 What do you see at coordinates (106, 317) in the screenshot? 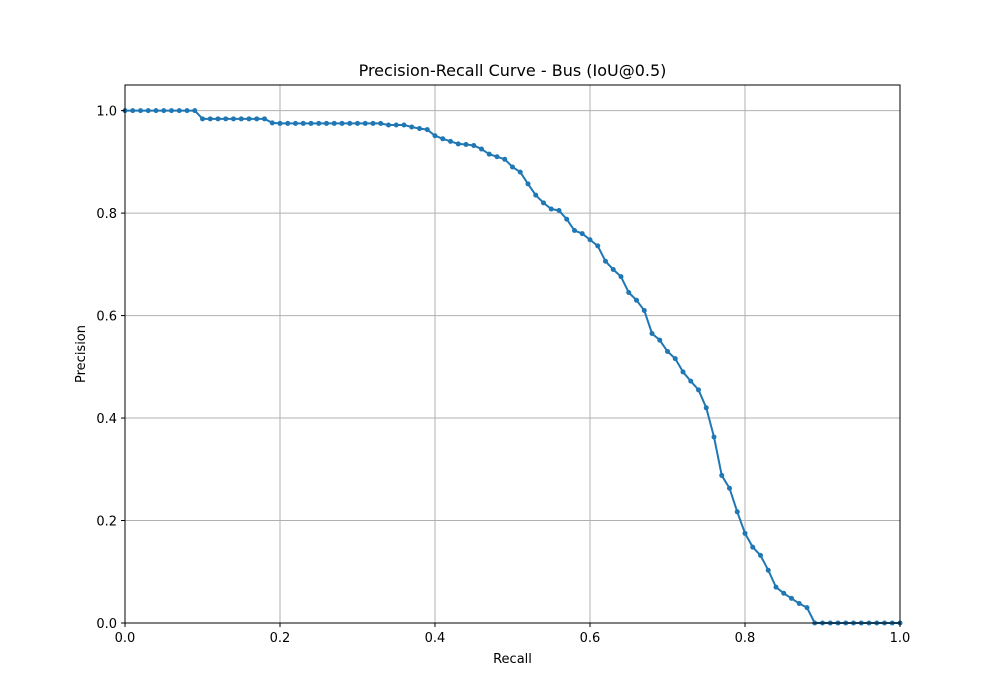
I see `y-tick-label: 0.6` at bounding box center [106, 317].